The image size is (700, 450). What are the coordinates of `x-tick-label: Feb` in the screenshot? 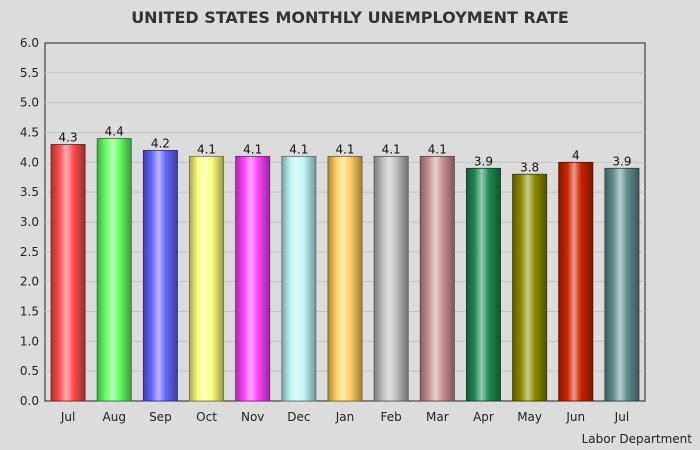 It's located at (391, 417).